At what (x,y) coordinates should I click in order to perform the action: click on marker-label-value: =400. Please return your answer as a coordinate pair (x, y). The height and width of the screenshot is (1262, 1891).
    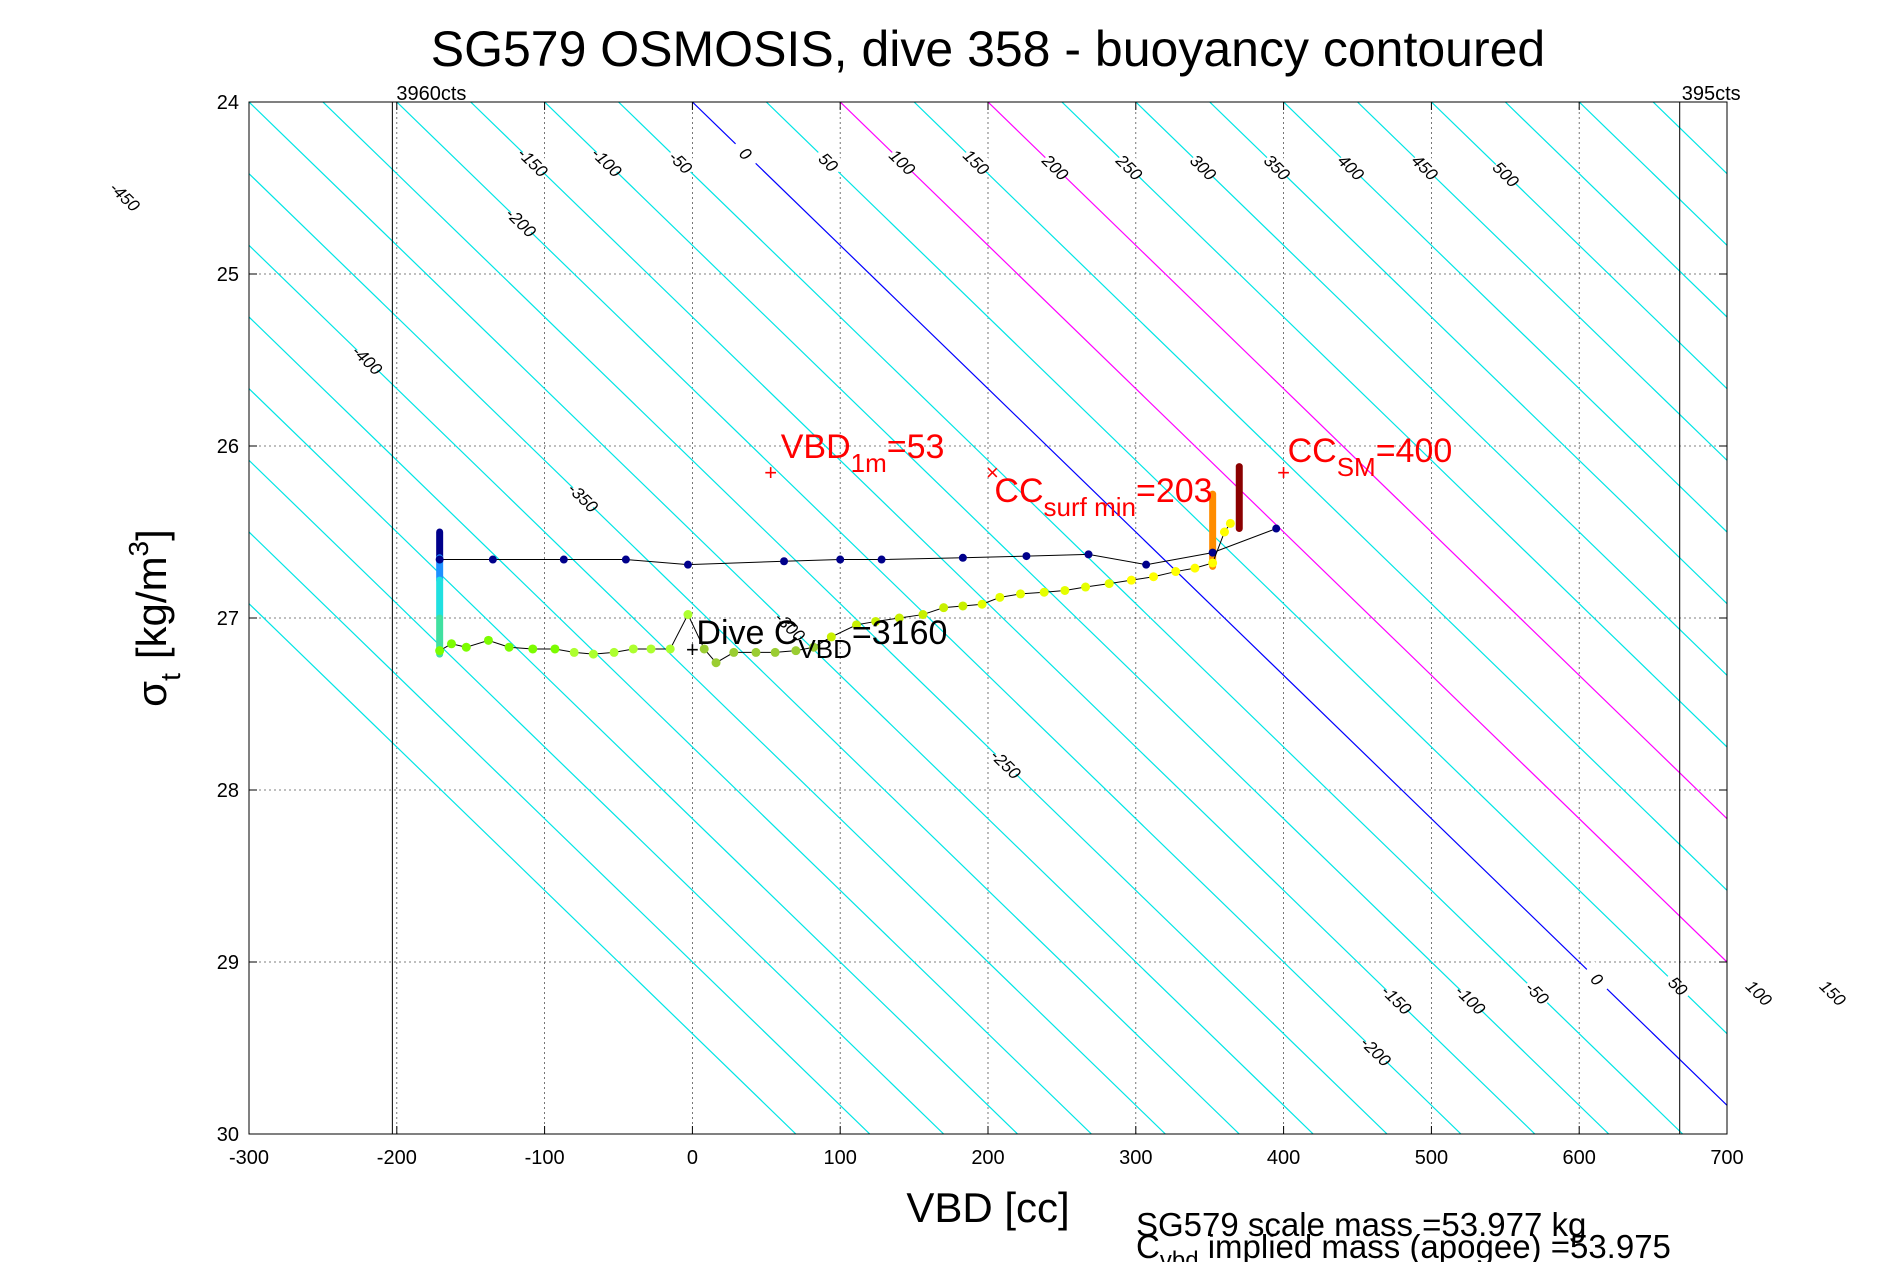
    Looking at the image, I should click on (1414, 451).